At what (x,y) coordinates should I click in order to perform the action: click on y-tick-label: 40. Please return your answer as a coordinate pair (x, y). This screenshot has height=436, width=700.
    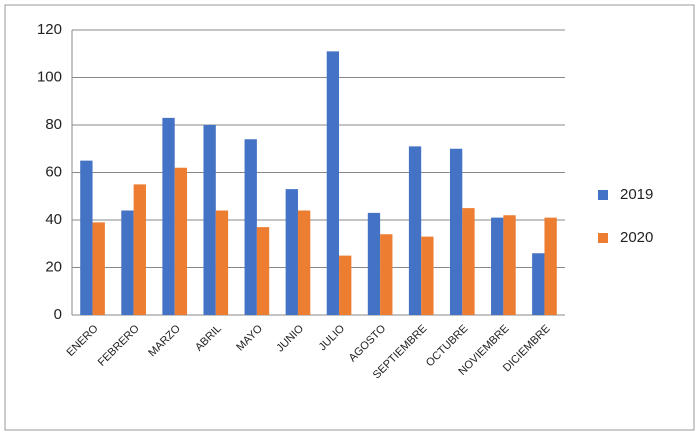
    Looking at the image, I should click on (53, 219).